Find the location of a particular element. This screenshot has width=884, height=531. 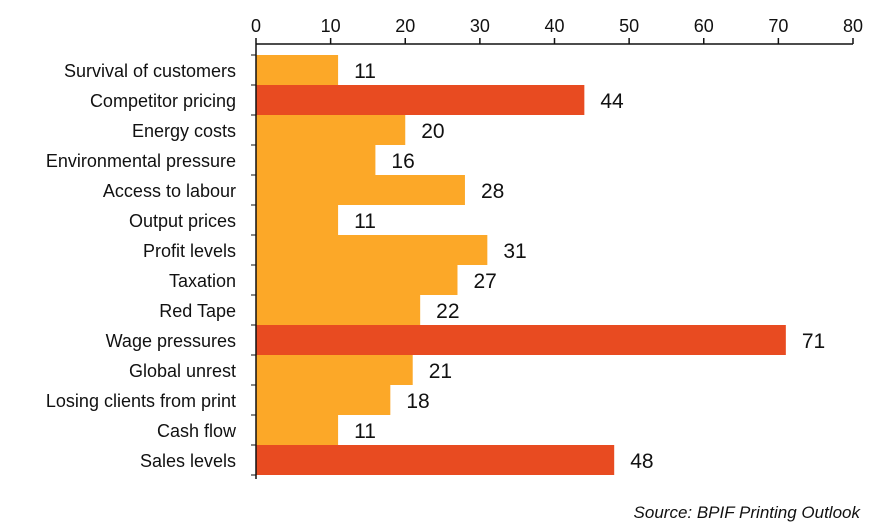

x-tick-label: 60 is located at coordinates (704, 26).